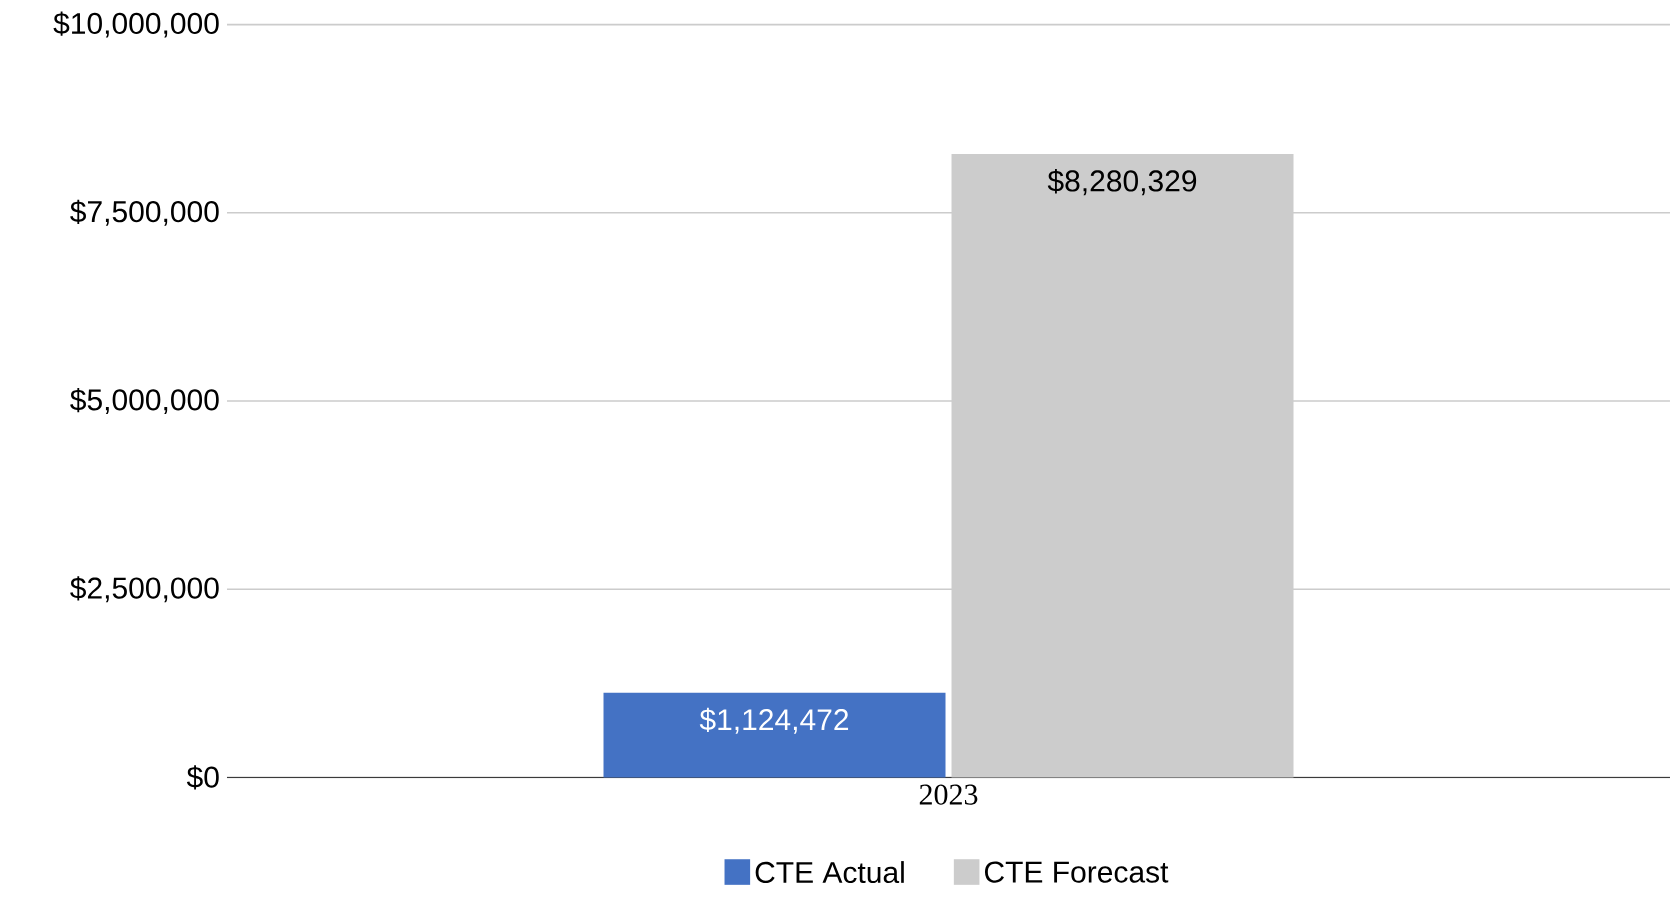 The image size is (1670, 900). What do you see at coordinates (948, 794) in the screenshot?
I see `x-tick-label: 2023` at bounding box center [948, 794].